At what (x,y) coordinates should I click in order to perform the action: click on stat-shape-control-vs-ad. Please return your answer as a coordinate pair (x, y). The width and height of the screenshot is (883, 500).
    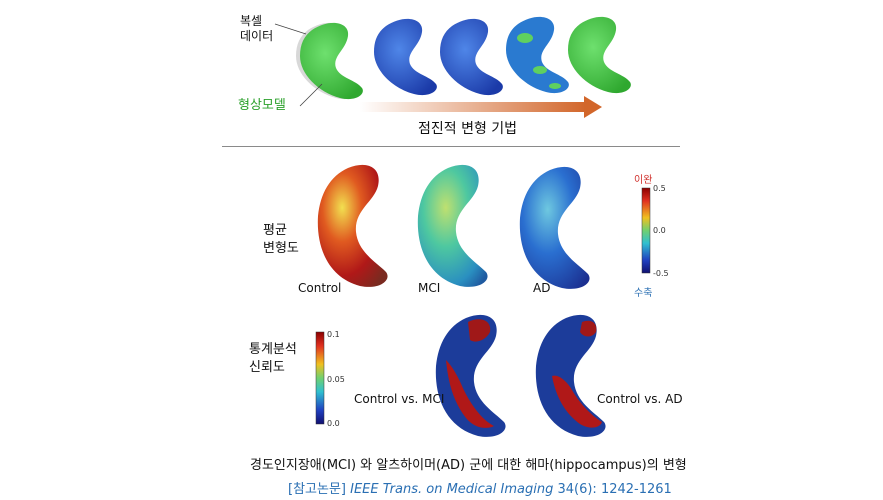
    Looking at the image, I should click on (570, 375).